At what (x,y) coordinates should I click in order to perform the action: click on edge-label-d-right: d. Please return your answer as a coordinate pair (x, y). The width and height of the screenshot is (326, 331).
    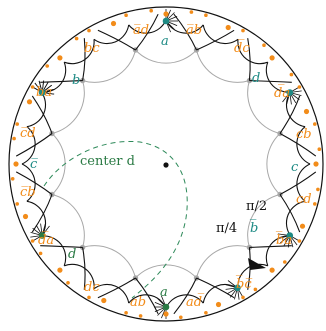
    Looking at the image, I should click on (256, 78).